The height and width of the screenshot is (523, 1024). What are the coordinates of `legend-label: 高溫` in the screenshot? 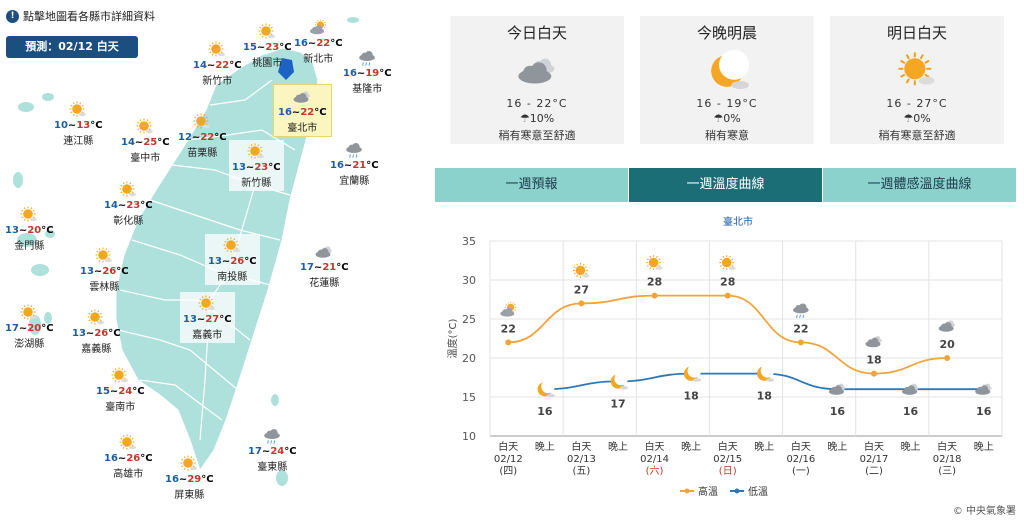 It's located at (708, 491).